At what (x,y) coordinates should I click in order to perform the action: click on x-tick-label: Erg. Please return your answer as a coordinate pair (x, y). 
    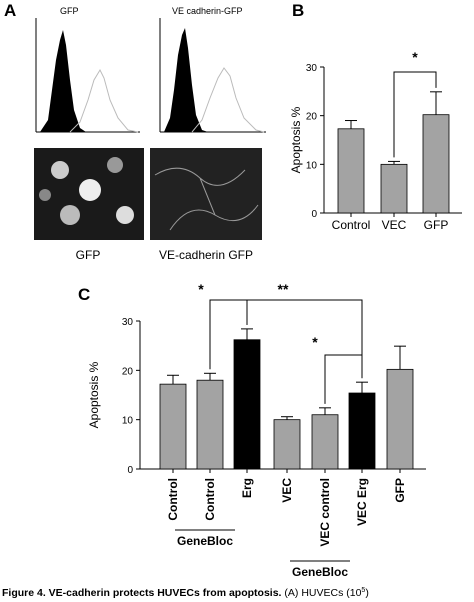
    Looking at the image, I should click on (247, 488).